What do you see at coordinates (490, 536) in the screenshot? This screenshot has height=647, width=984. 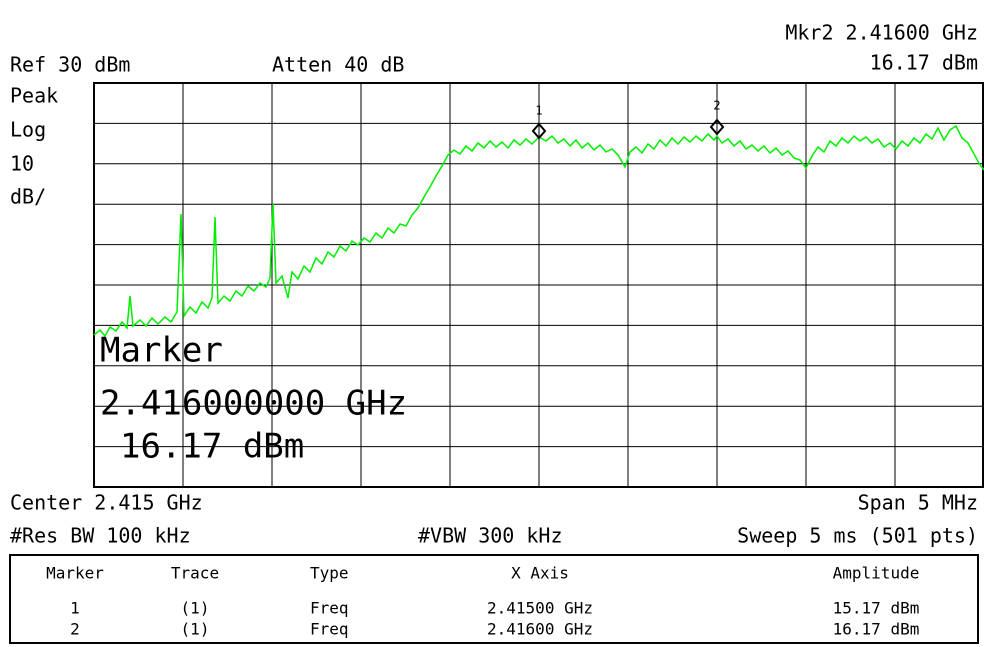 I see `vbw: #VBW 300 kHz` at bounding box center [490, 536].